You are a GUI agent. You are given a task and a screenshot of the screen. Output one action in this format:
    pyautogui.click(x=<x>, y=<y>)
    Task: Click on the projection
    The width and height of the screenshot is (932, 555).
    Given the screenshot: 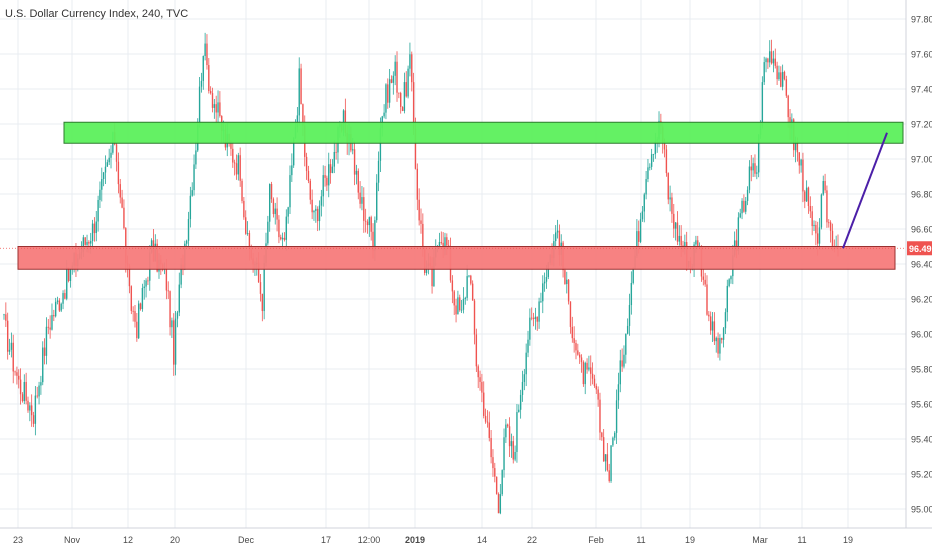 What is the action you would take?
    pyautogui.click(x=865, y=190)
    